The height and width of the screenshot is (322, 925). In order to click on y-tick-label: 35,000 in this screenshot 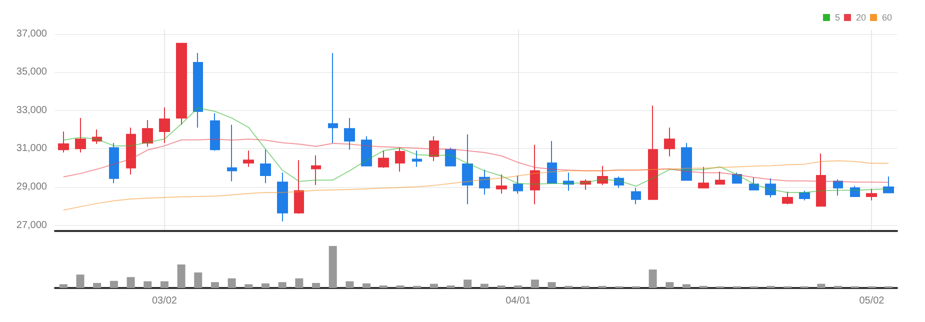, I will do `click(32, 72)`.